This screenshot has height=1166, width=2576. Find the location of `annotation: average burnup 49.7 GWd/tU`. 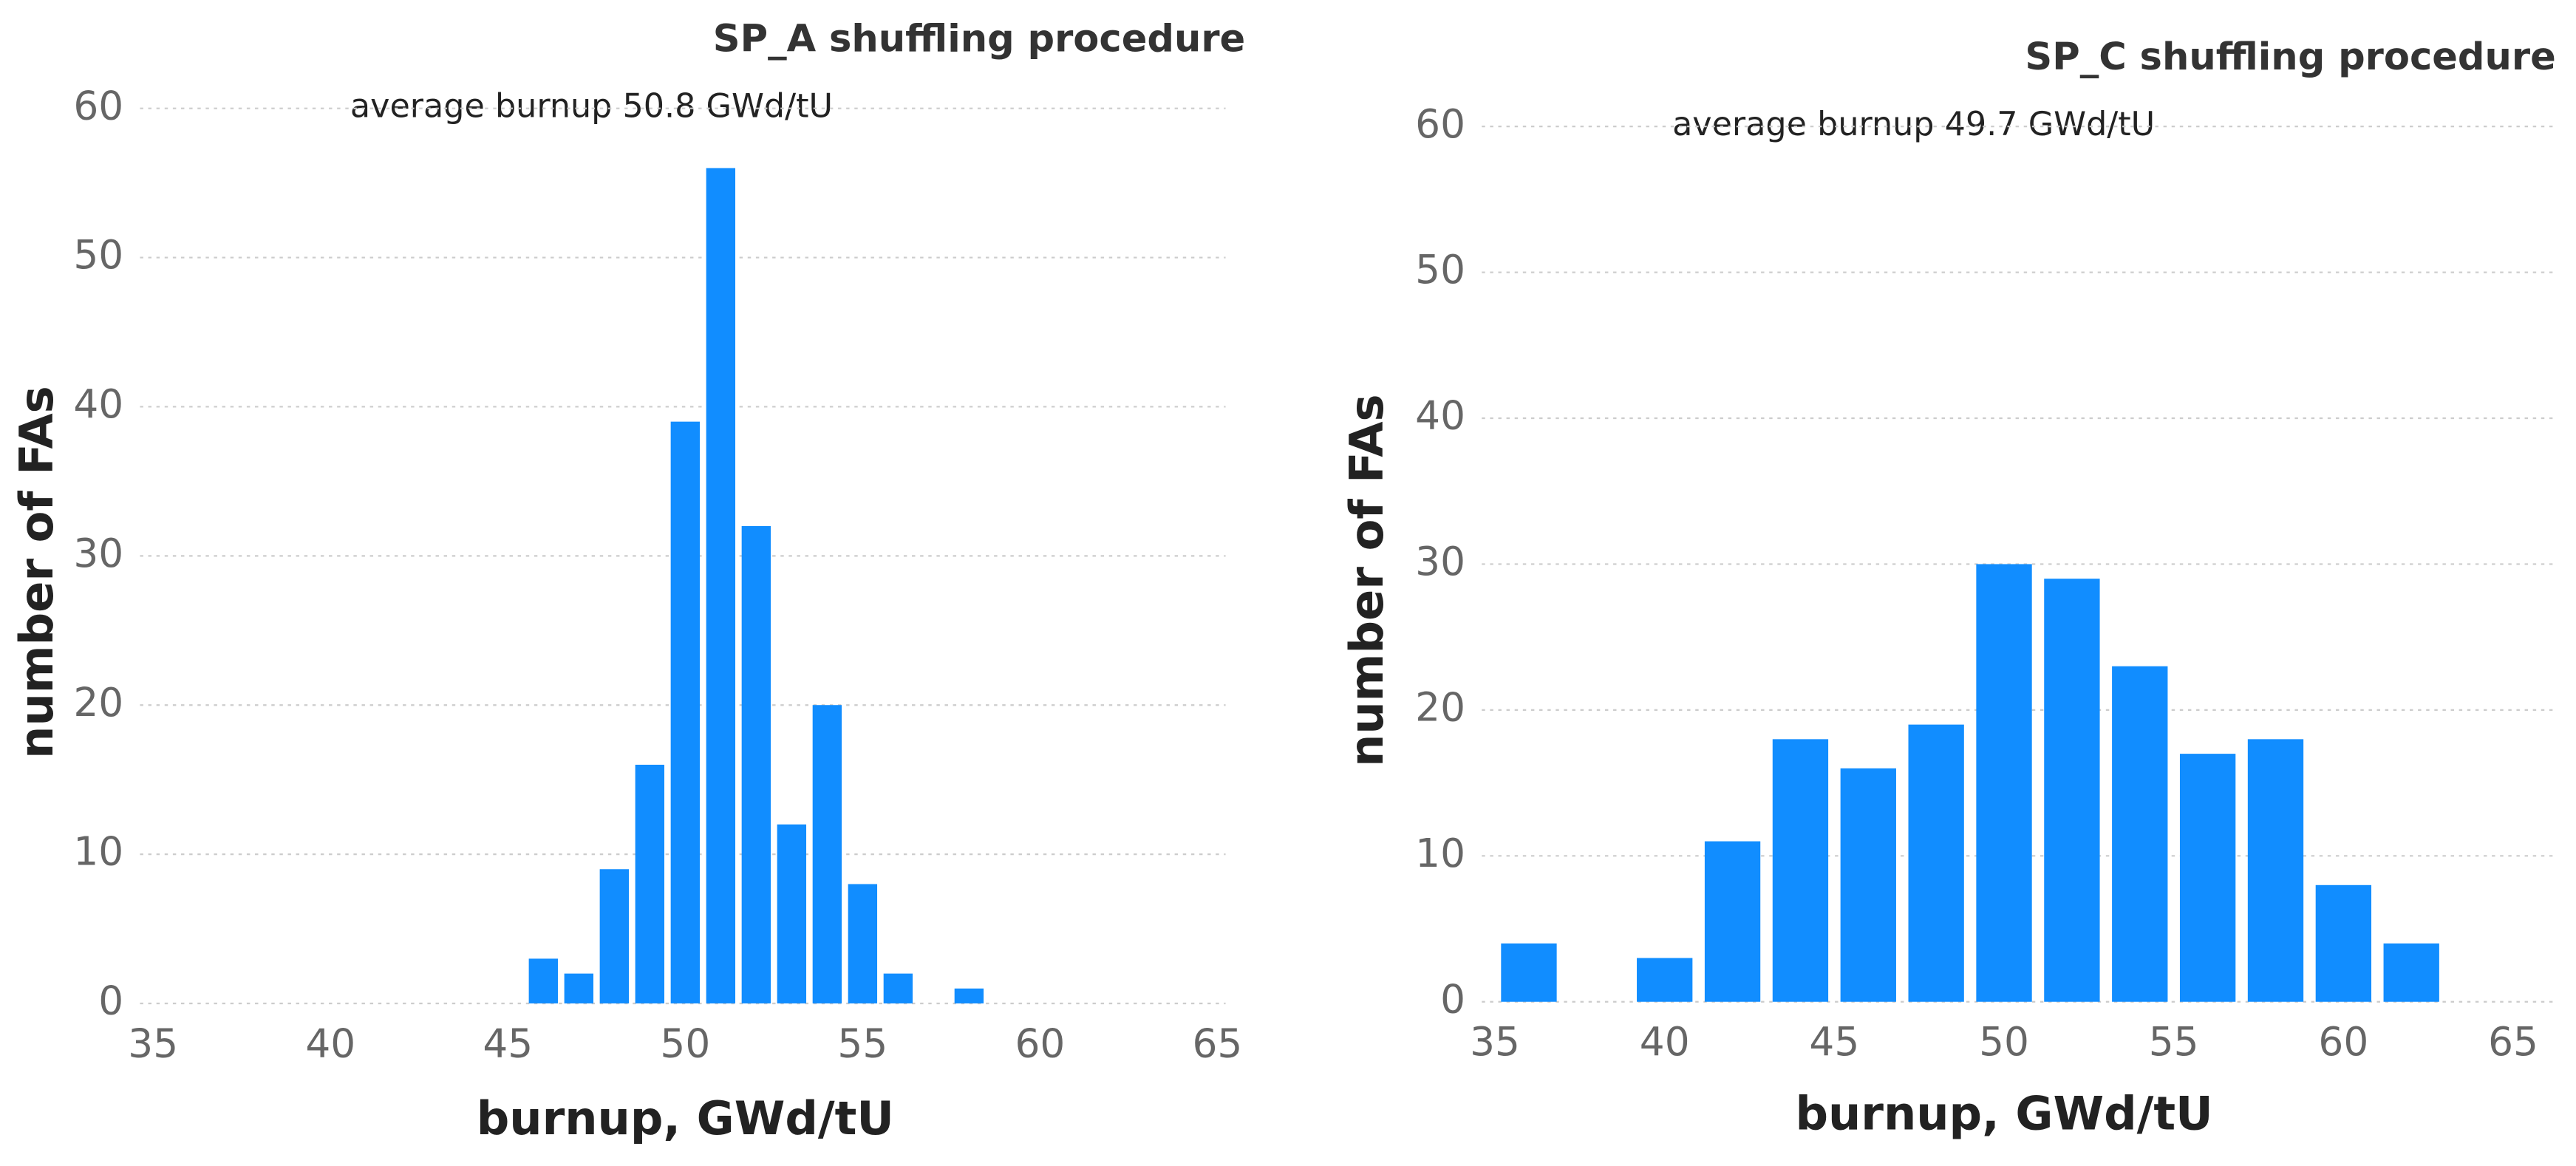

annotation: average burnup 49.7 GWd/tU is located at coordinates (1913, 124).